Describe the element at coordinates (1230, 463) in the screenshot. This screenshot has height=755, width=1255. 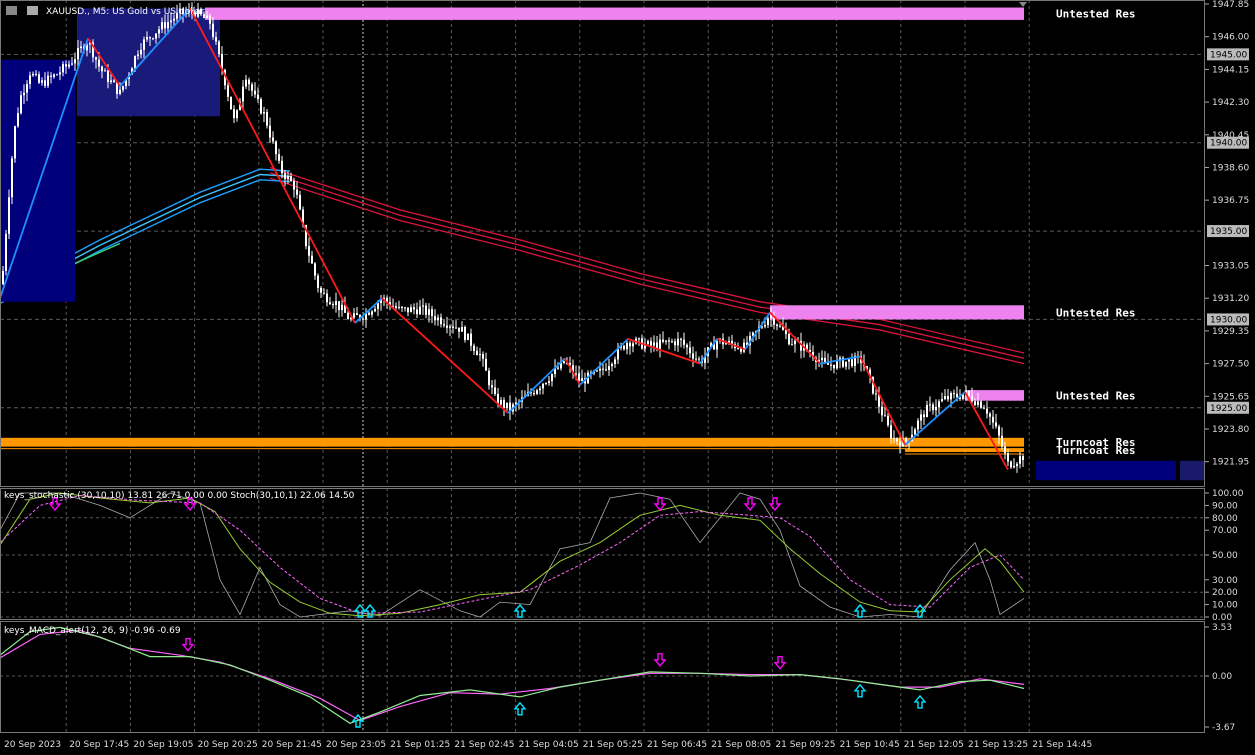
I see `price-label: 1921.95` at that location.